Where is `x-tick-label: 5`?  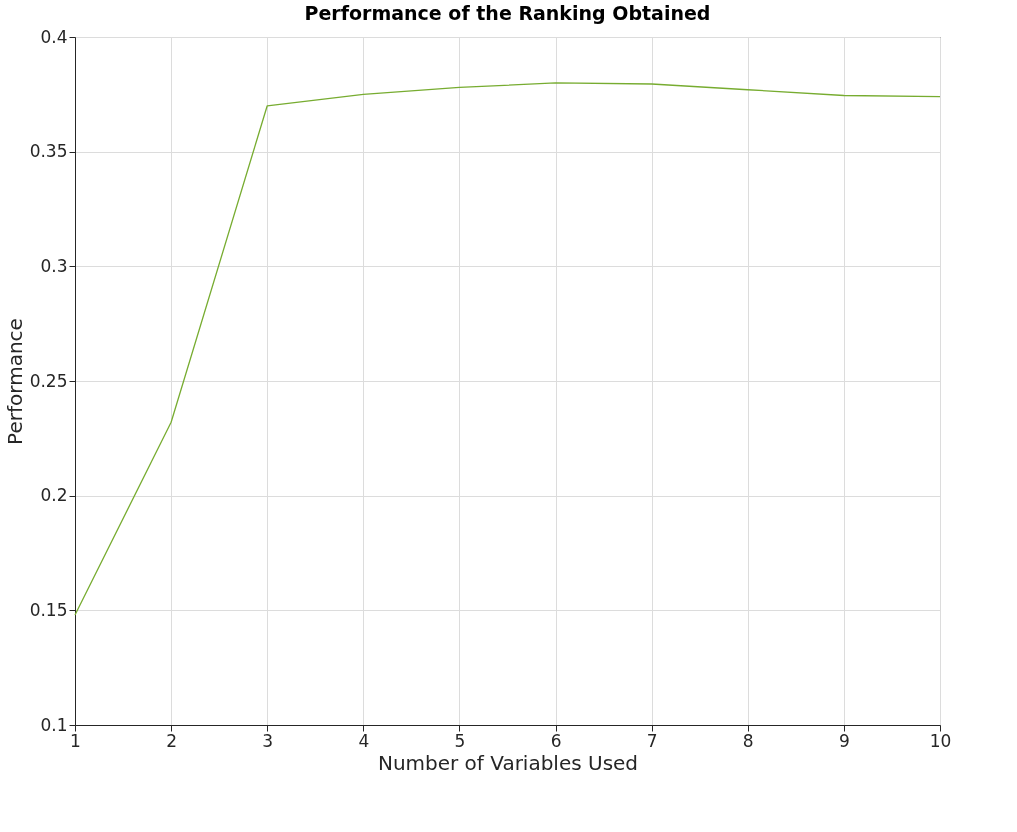
x-tick-label: 5 is located at coordinates (460, 740).